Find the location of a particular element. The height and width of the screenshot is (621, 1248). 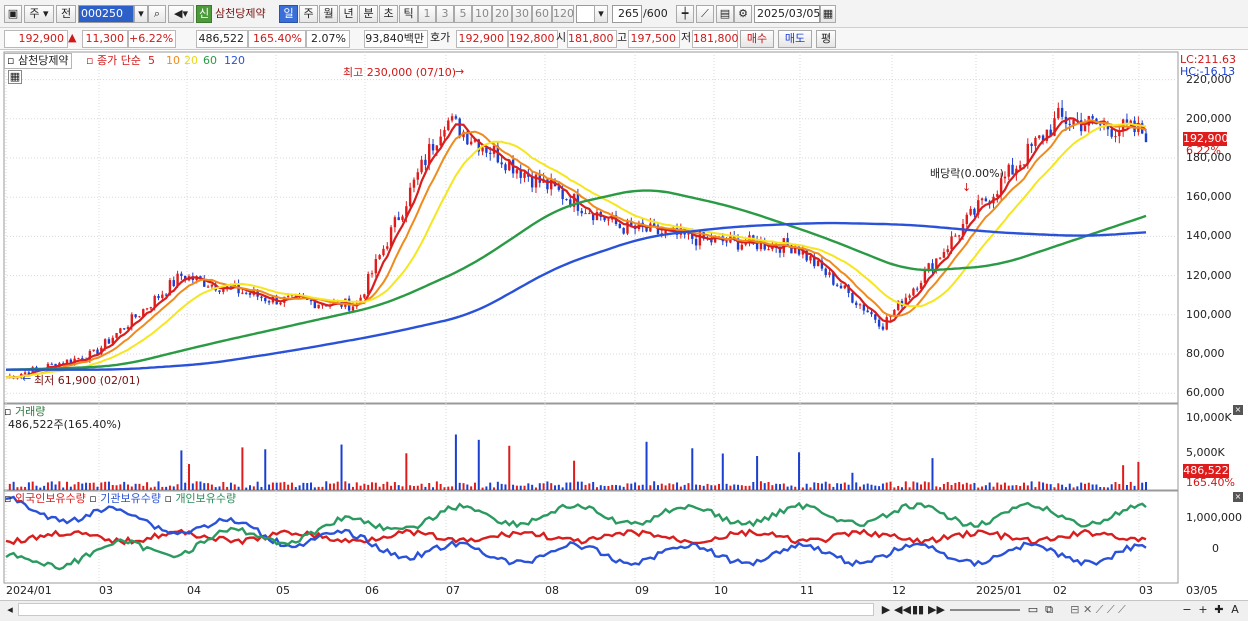

stock-code-input: 000250 is located at coordinates (106, 14).